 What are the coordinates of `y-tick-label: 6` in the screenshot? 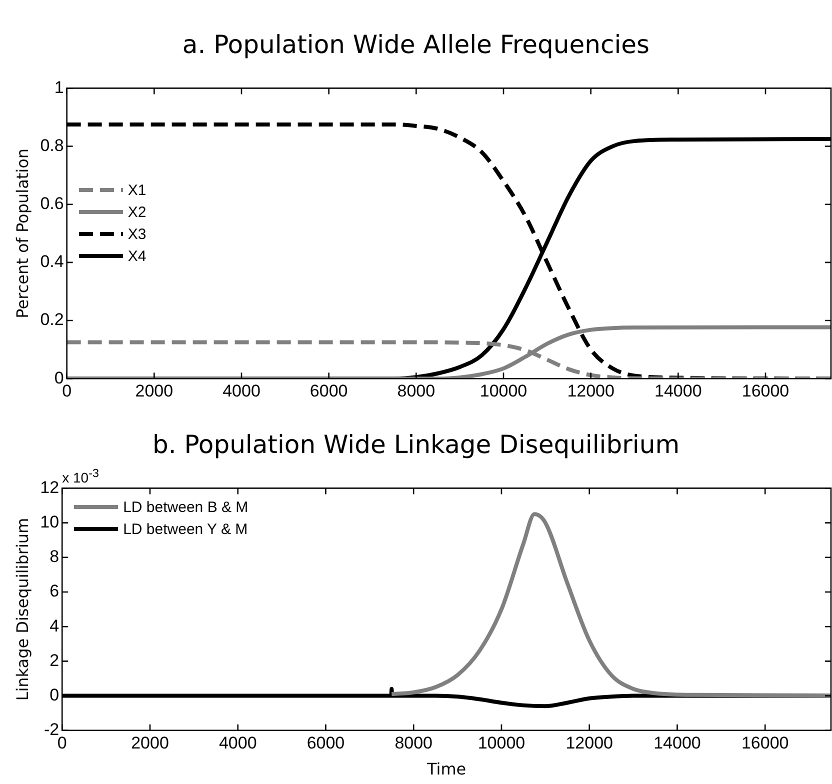 It's located at (55, 591).